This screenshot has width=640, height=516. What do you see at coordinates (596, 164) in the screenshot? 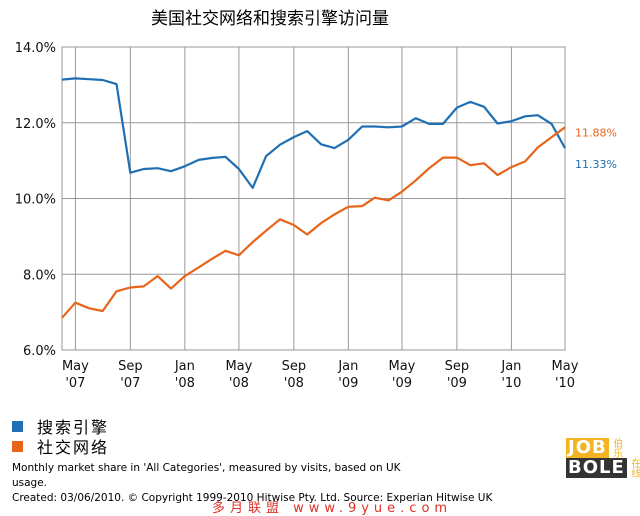
I see `end-label-0: 11.33%` at bounding box center [596, 164].